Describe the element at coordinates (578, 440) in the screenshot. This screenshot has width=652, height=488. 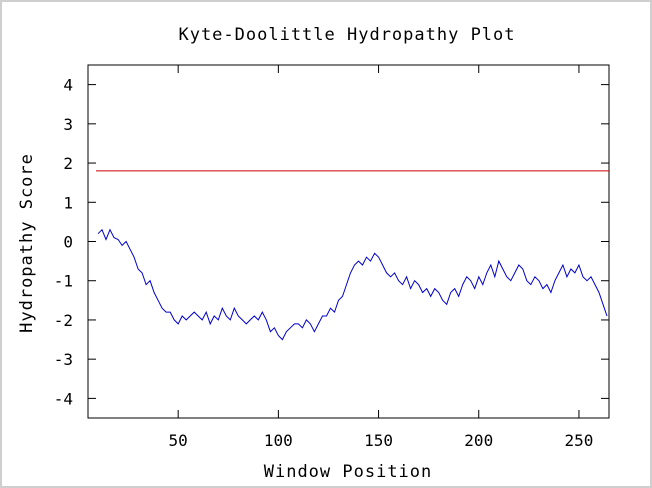
I see `x-tick-label: 250` at that location.